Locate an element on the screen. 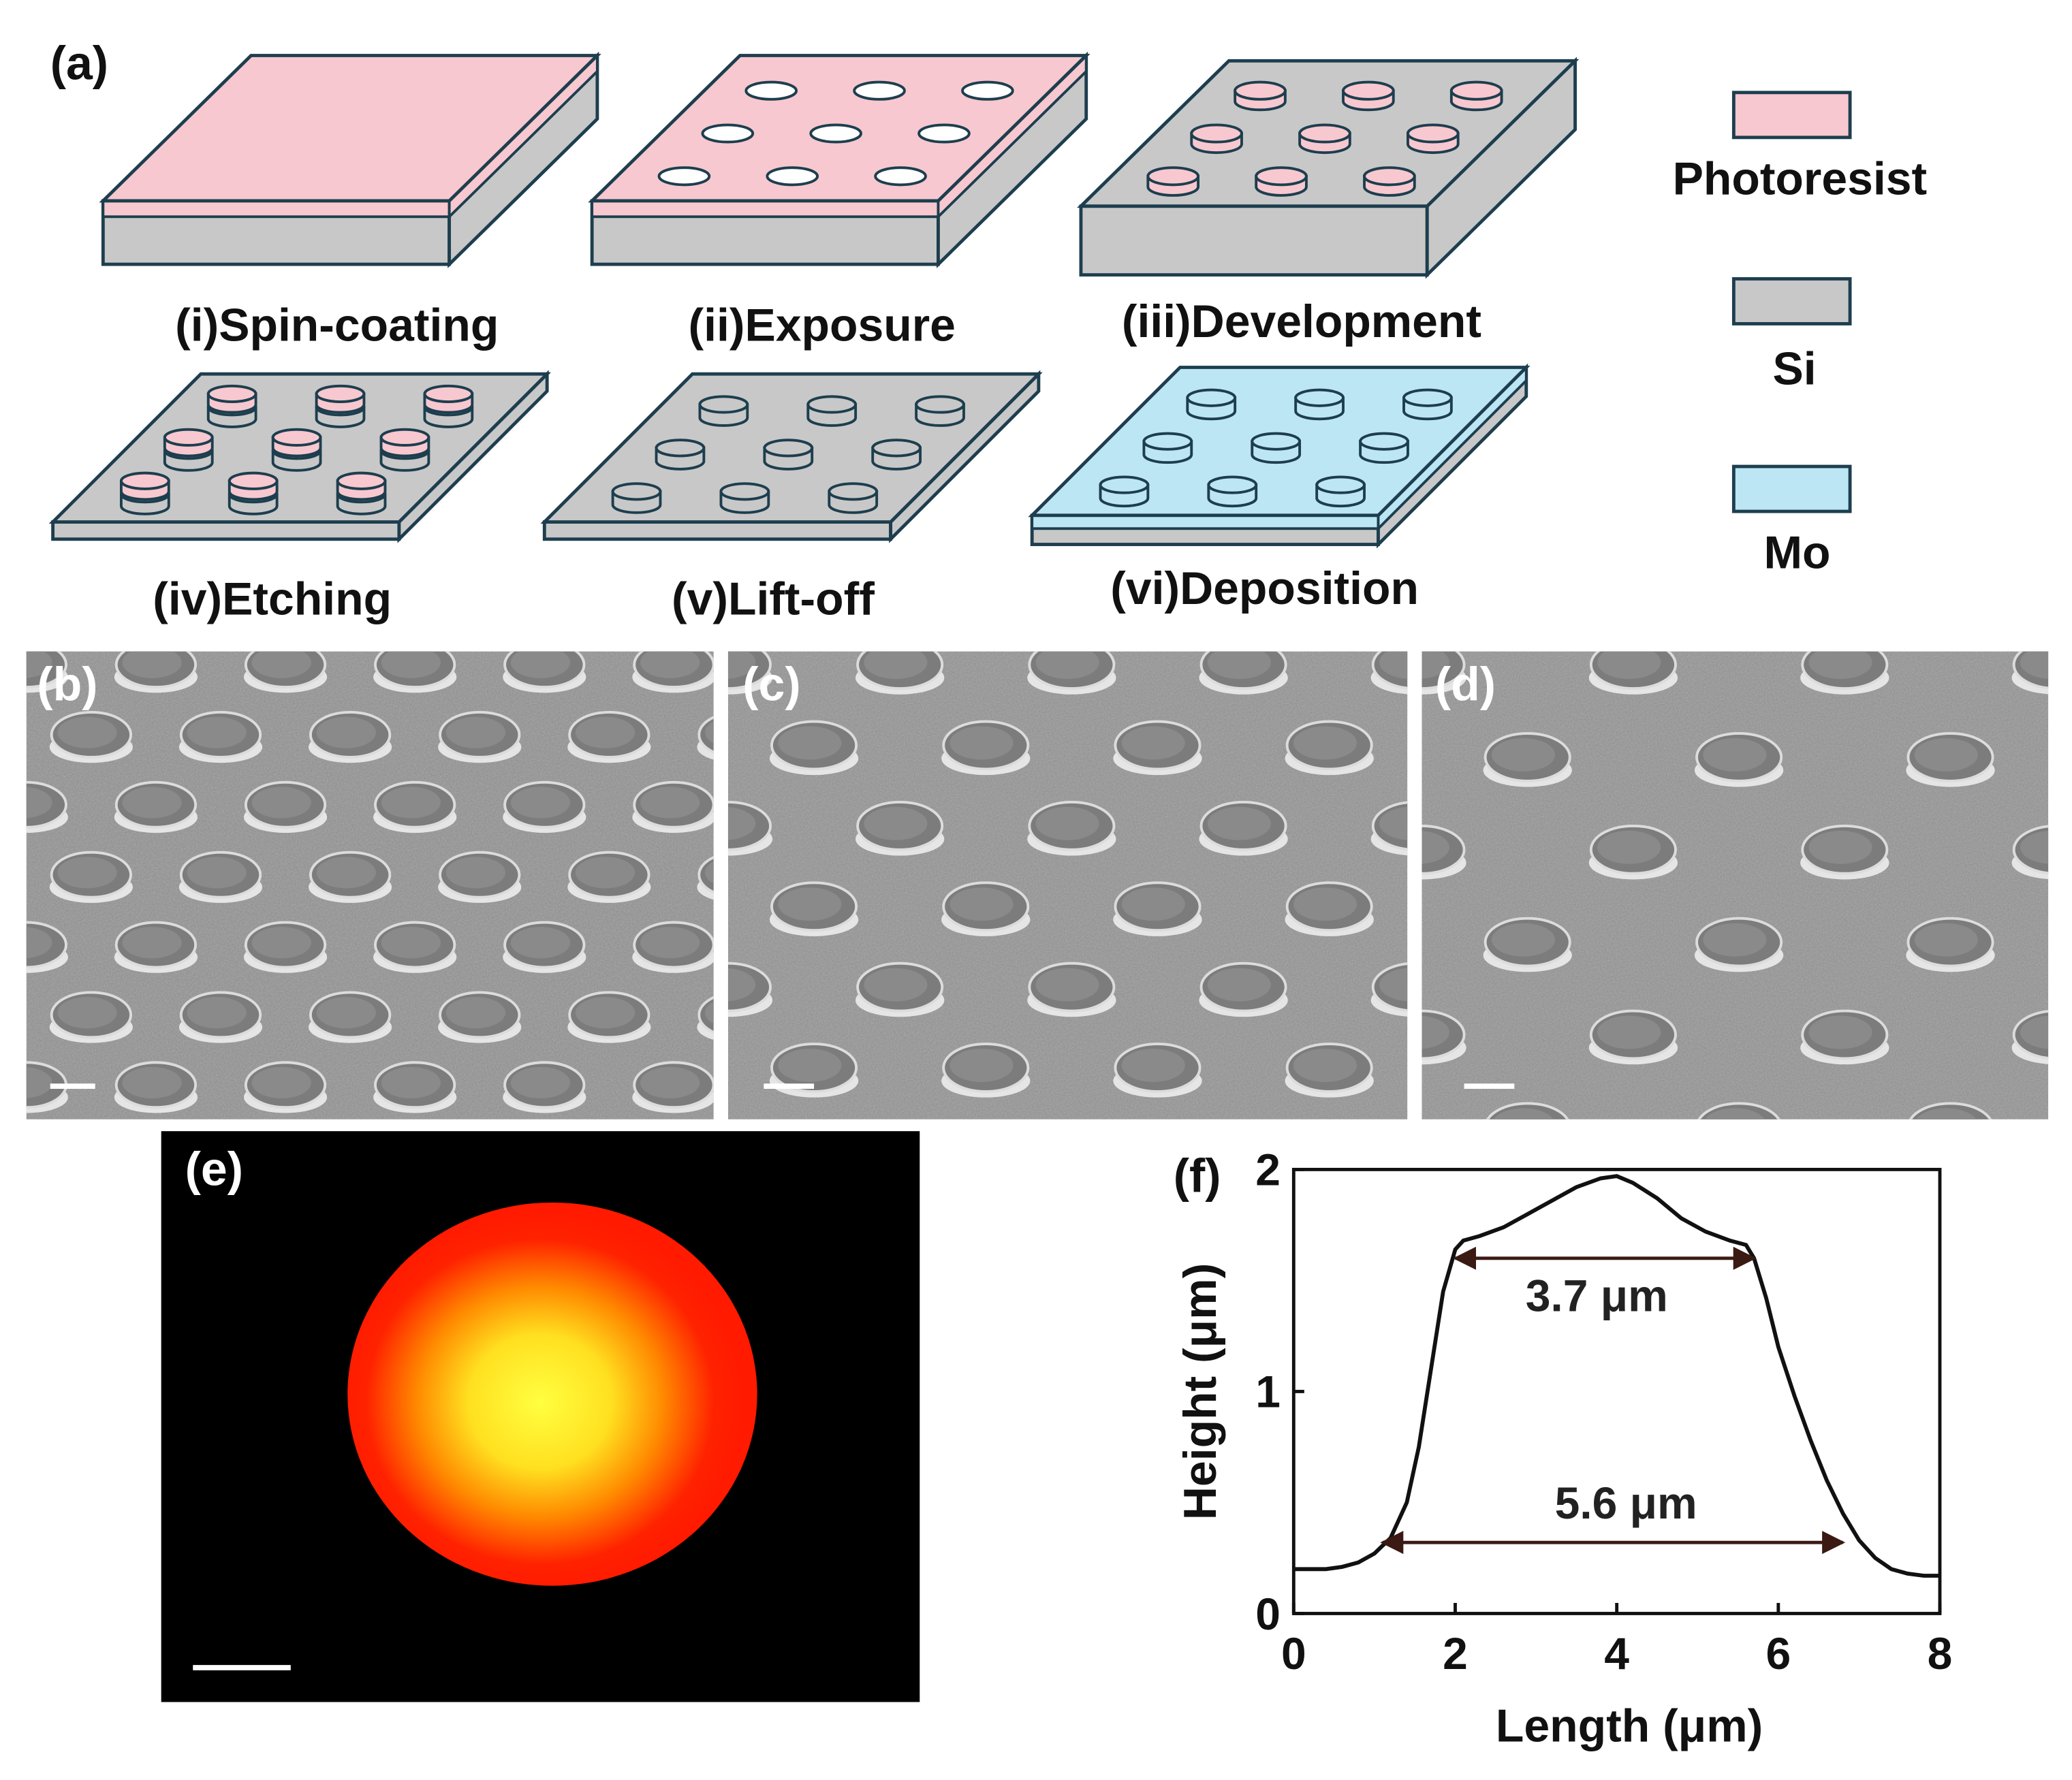 This screenshot has height=1780, width=2072. legend-label-photoresist: Photoresist is located at coordinates (1800, 178).